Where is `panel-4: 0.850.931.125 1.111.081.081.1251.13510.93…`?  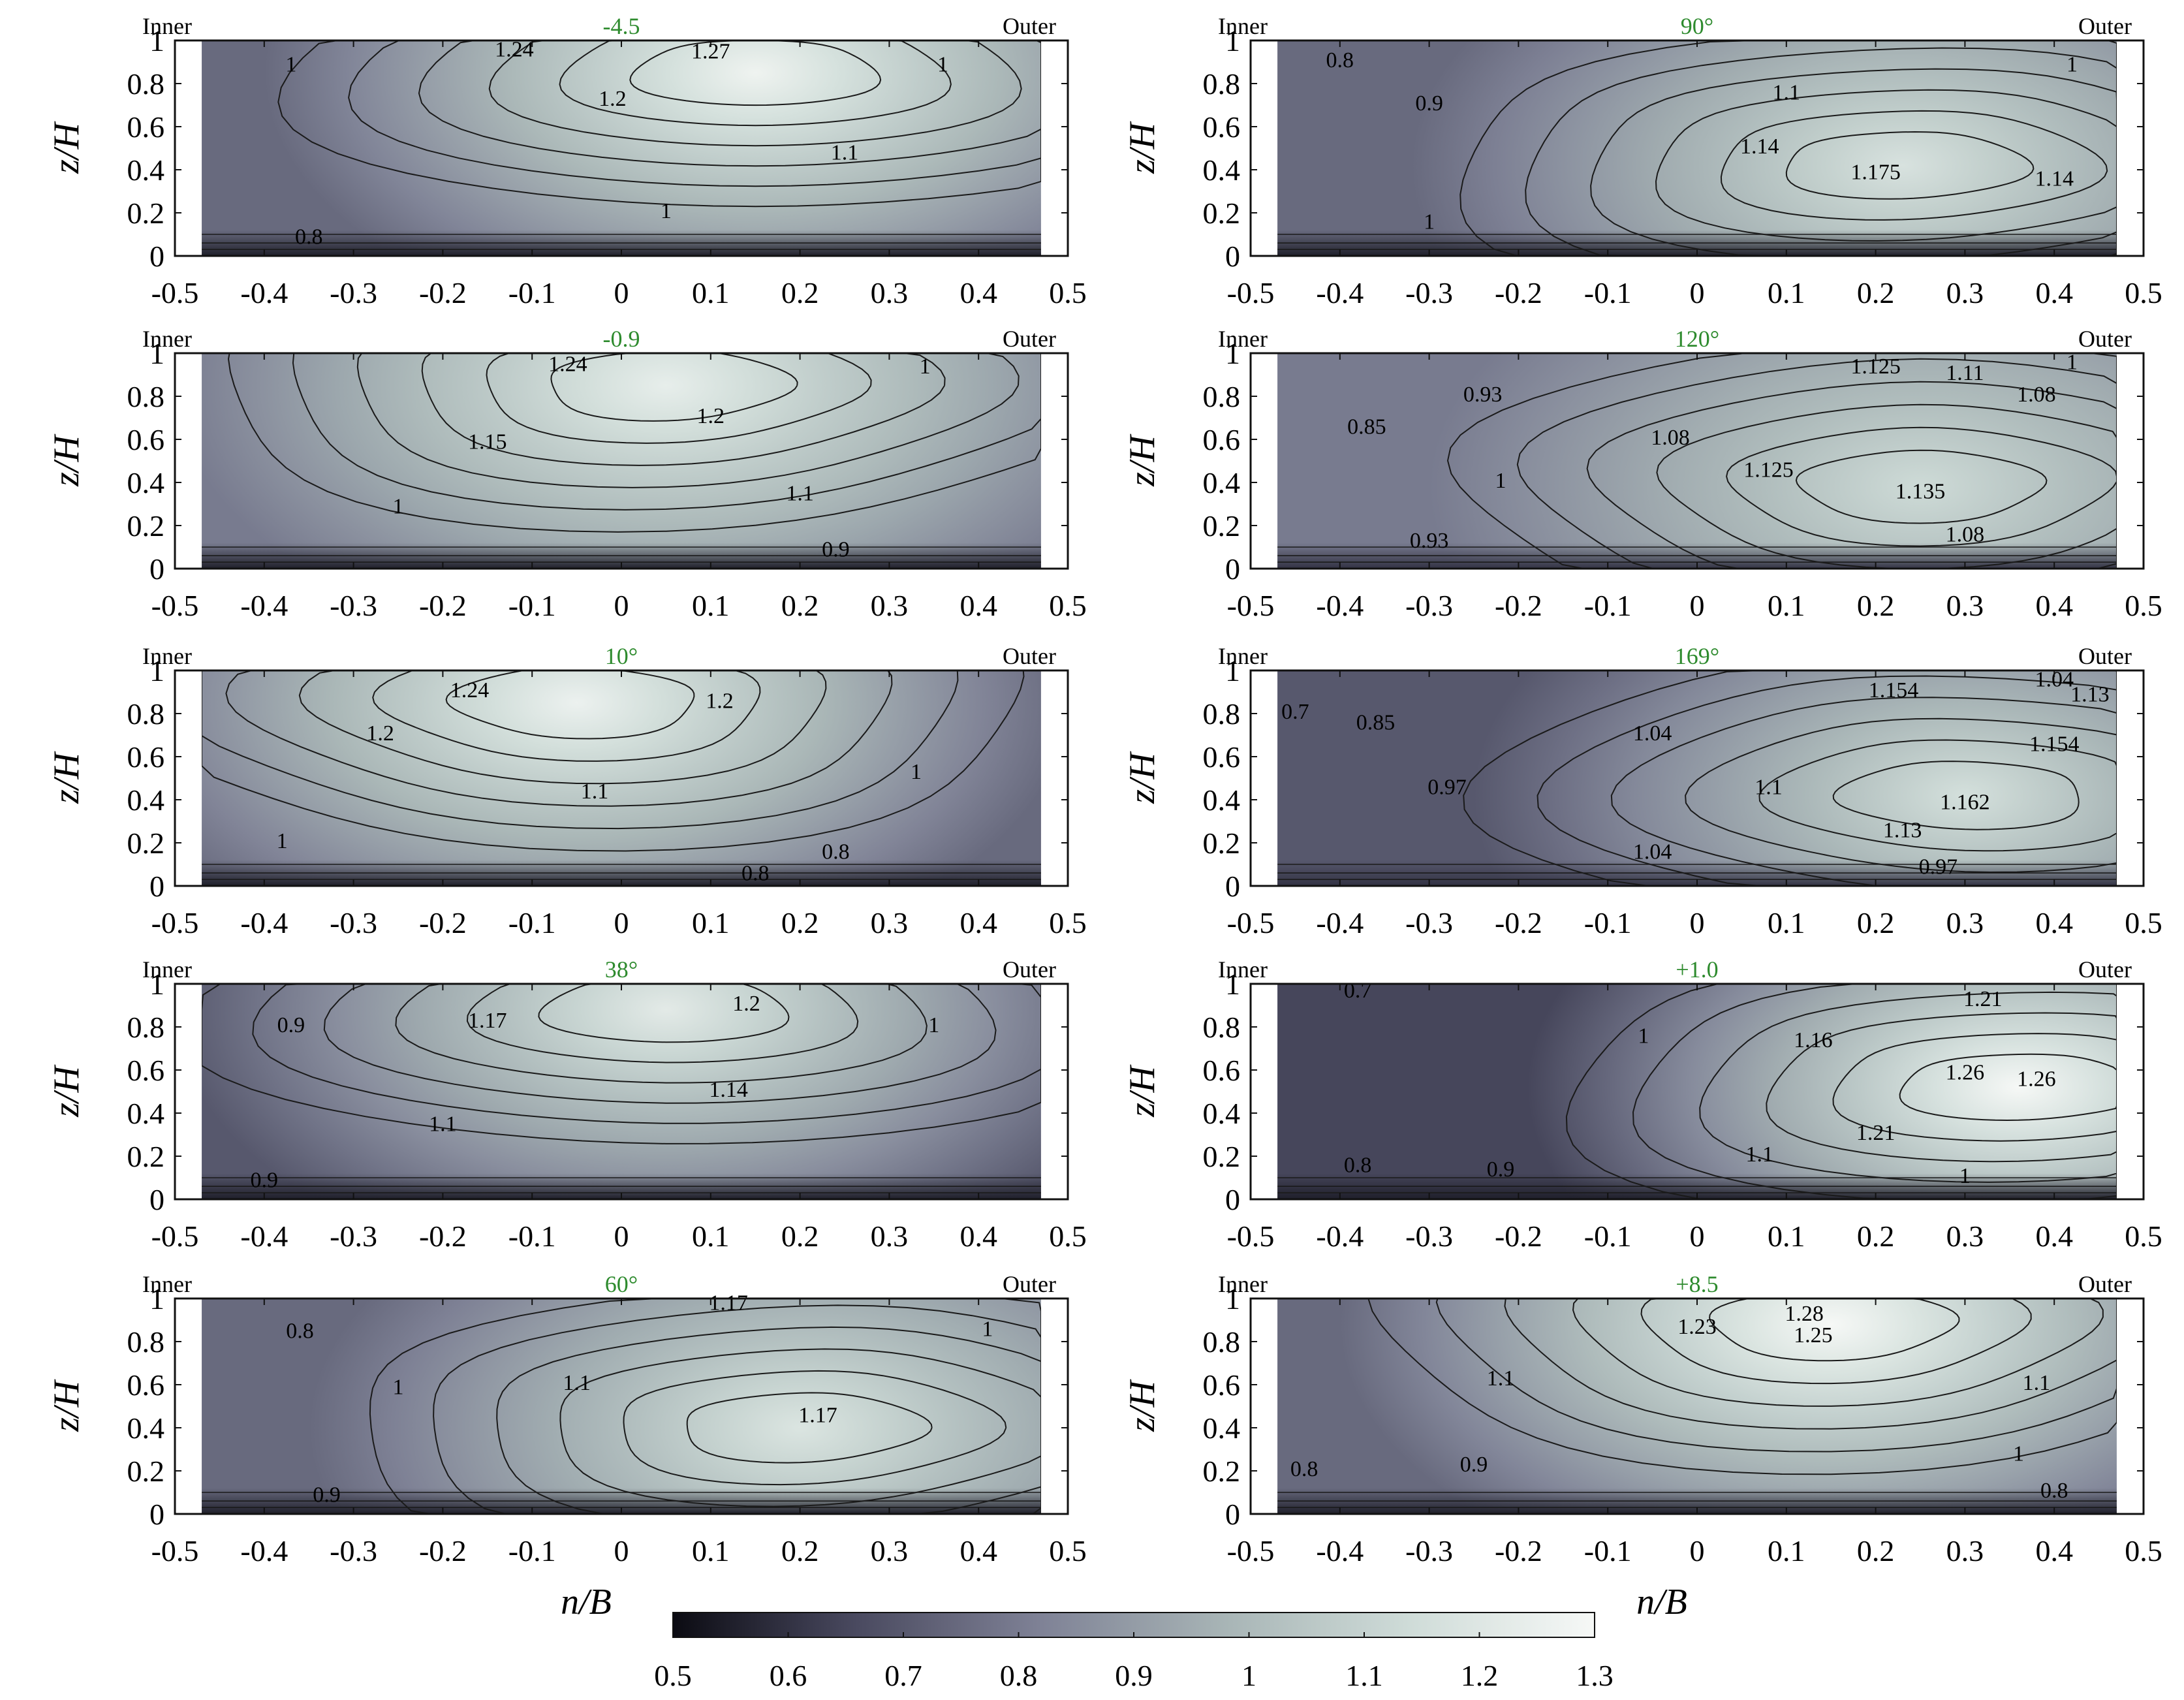
panel-4: 0.850.931.125 1.111.081.081.1251.13510.93… is located at coordinates (1642, 474).